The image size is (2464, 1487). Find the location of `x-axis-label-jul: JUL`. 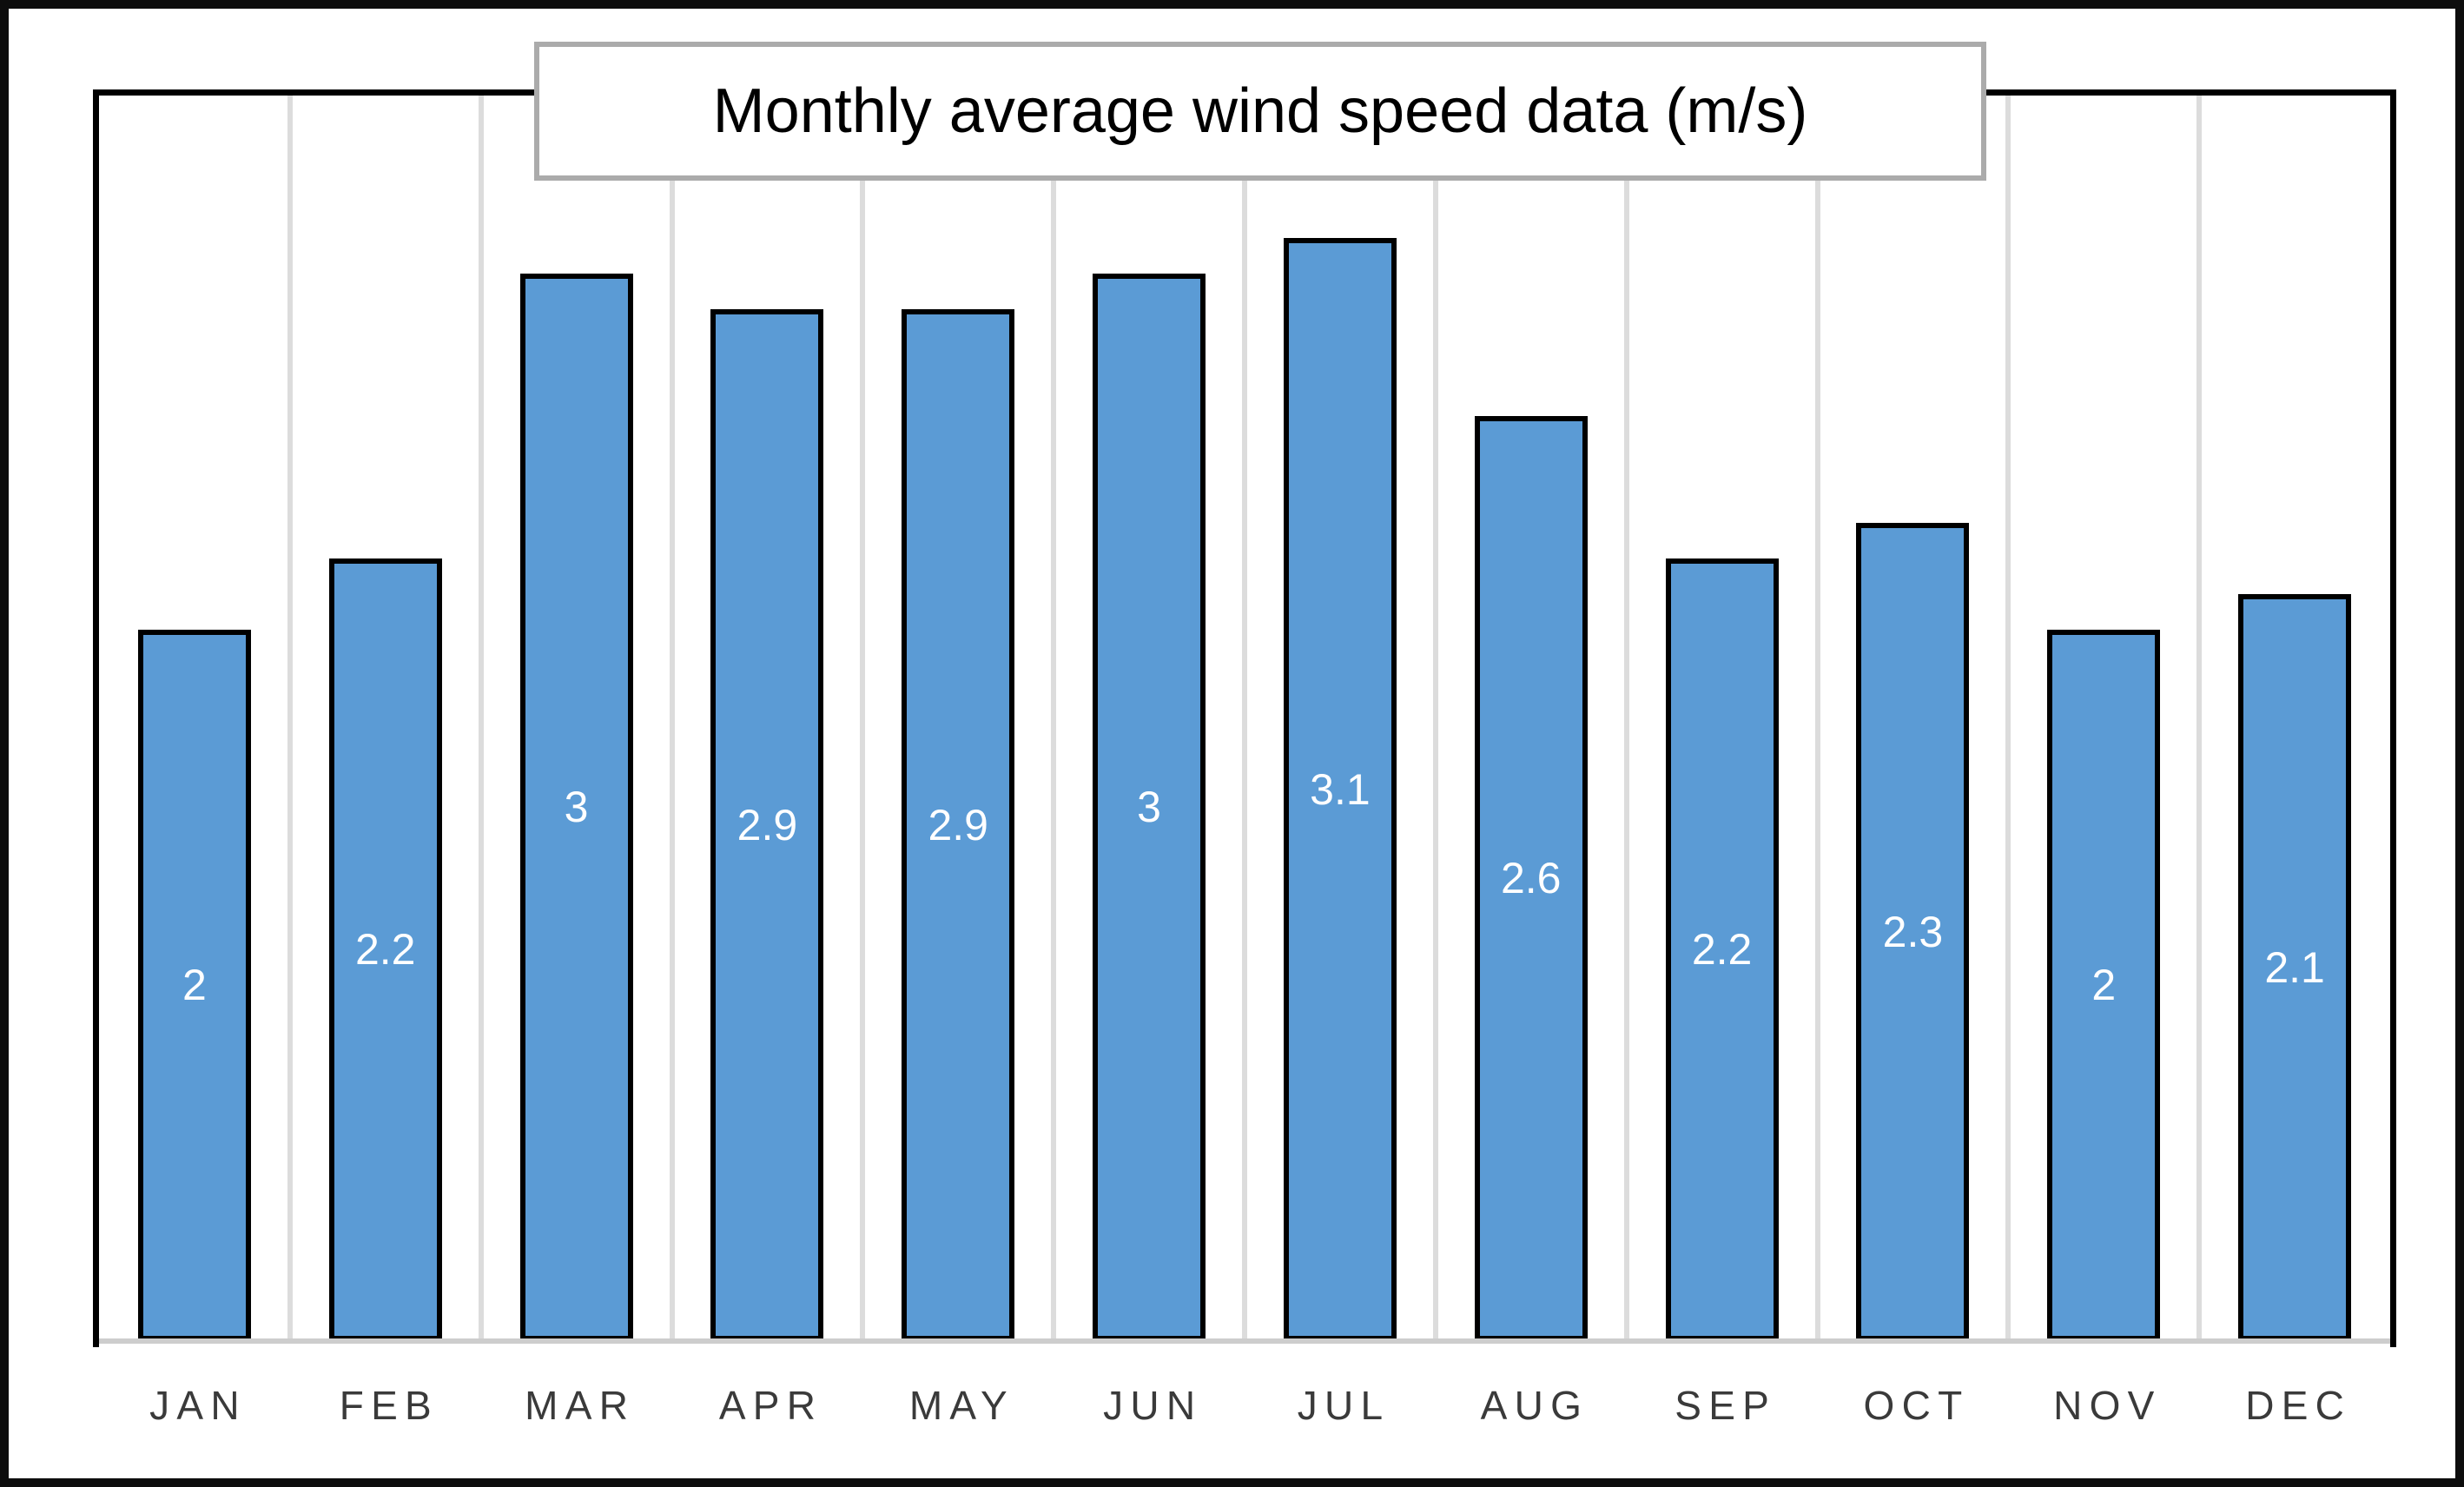

x-axis-label-jul: JUL is located at coordinates (1344, 1405).